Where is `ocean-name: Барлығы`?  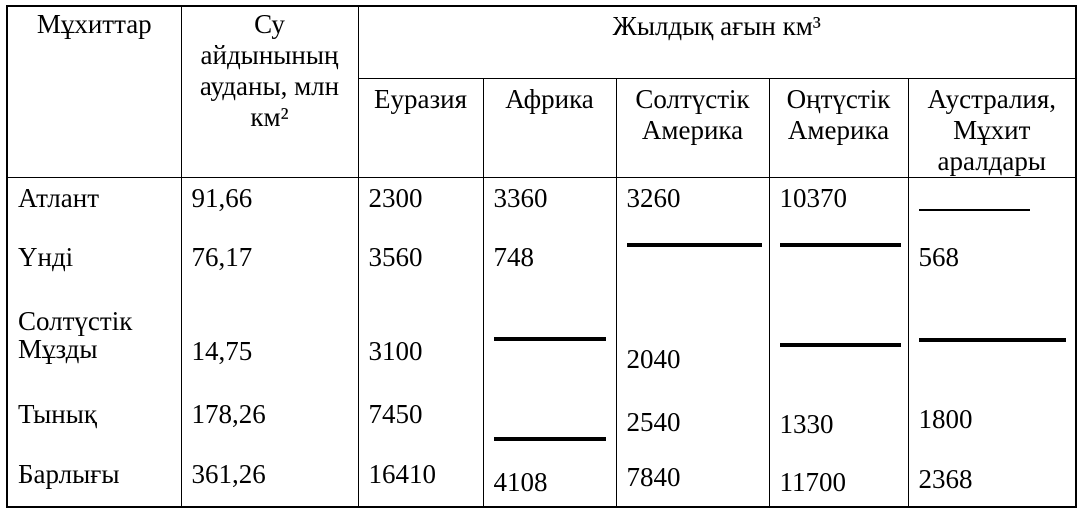
ocean-name: Барлығы is located at coordinates (94, 482).